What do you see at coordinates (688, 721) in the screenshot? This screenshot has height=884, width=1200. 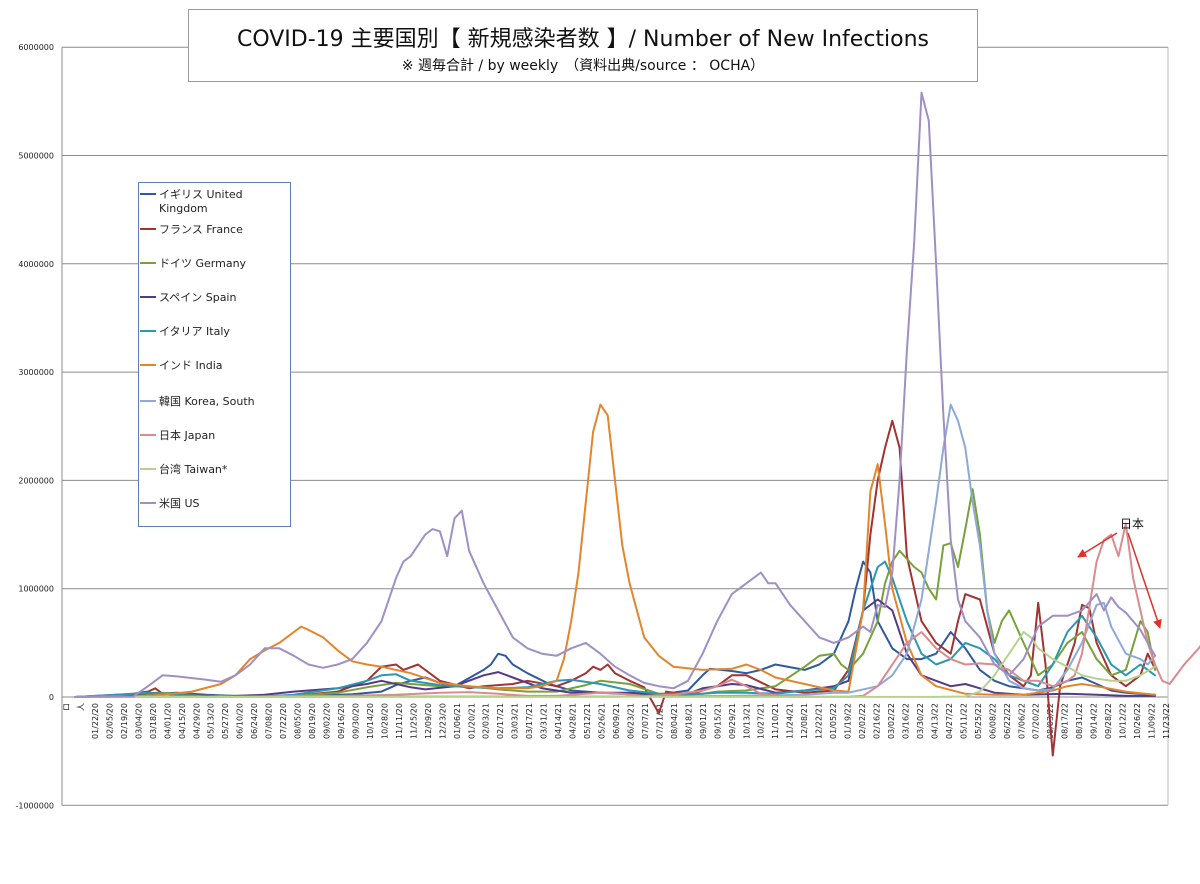 I see `x-tick-label: 08/18/21` at bounding box center [688, 721].